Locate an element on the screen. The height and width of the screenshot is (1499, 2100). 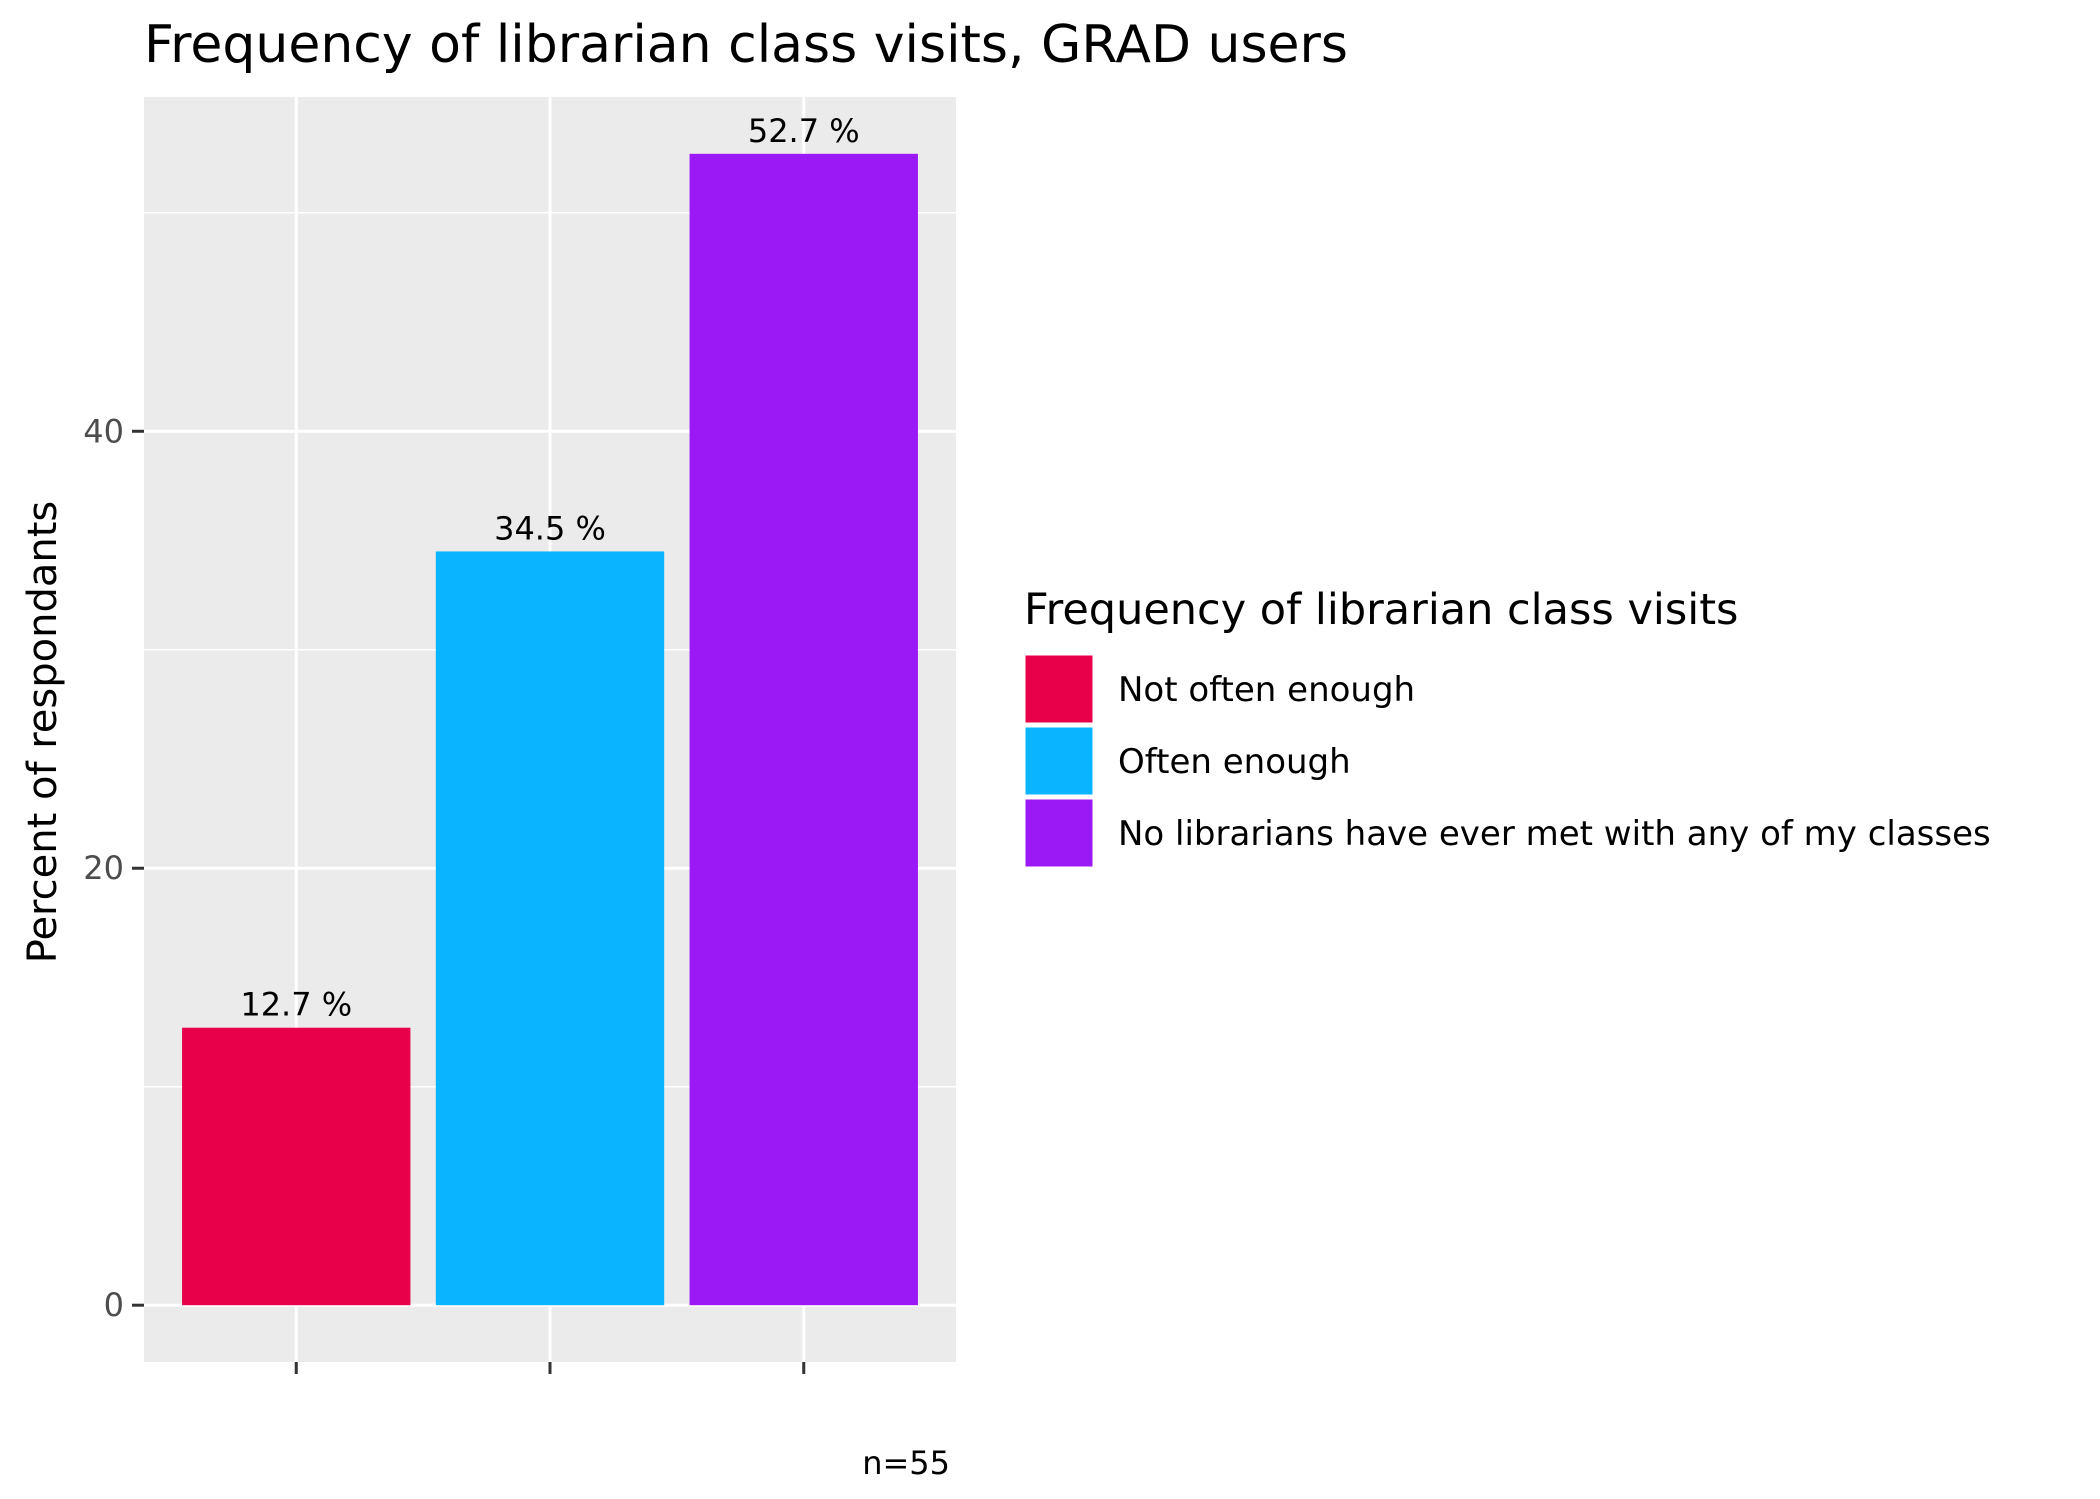
y-axis-title: Percent of respondants is located at coordinates (43, 732).